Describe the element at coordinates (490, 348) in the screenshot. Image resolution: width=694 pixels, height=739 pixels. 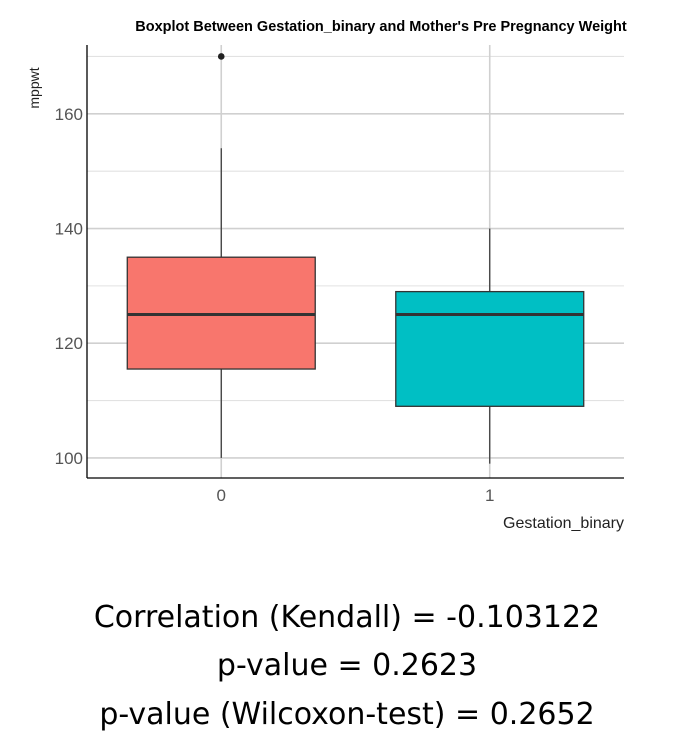
I see `box-iqr` at that location.